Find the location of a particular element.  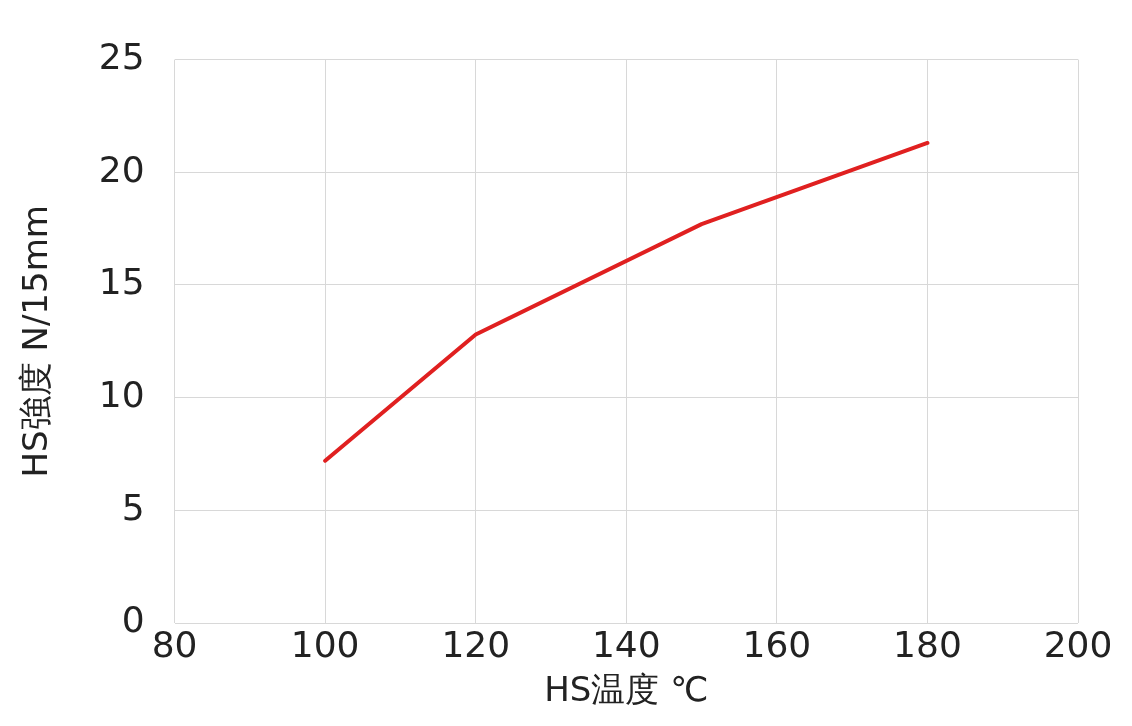

x-tick-label: 140 is located at coordinates (626, 644).